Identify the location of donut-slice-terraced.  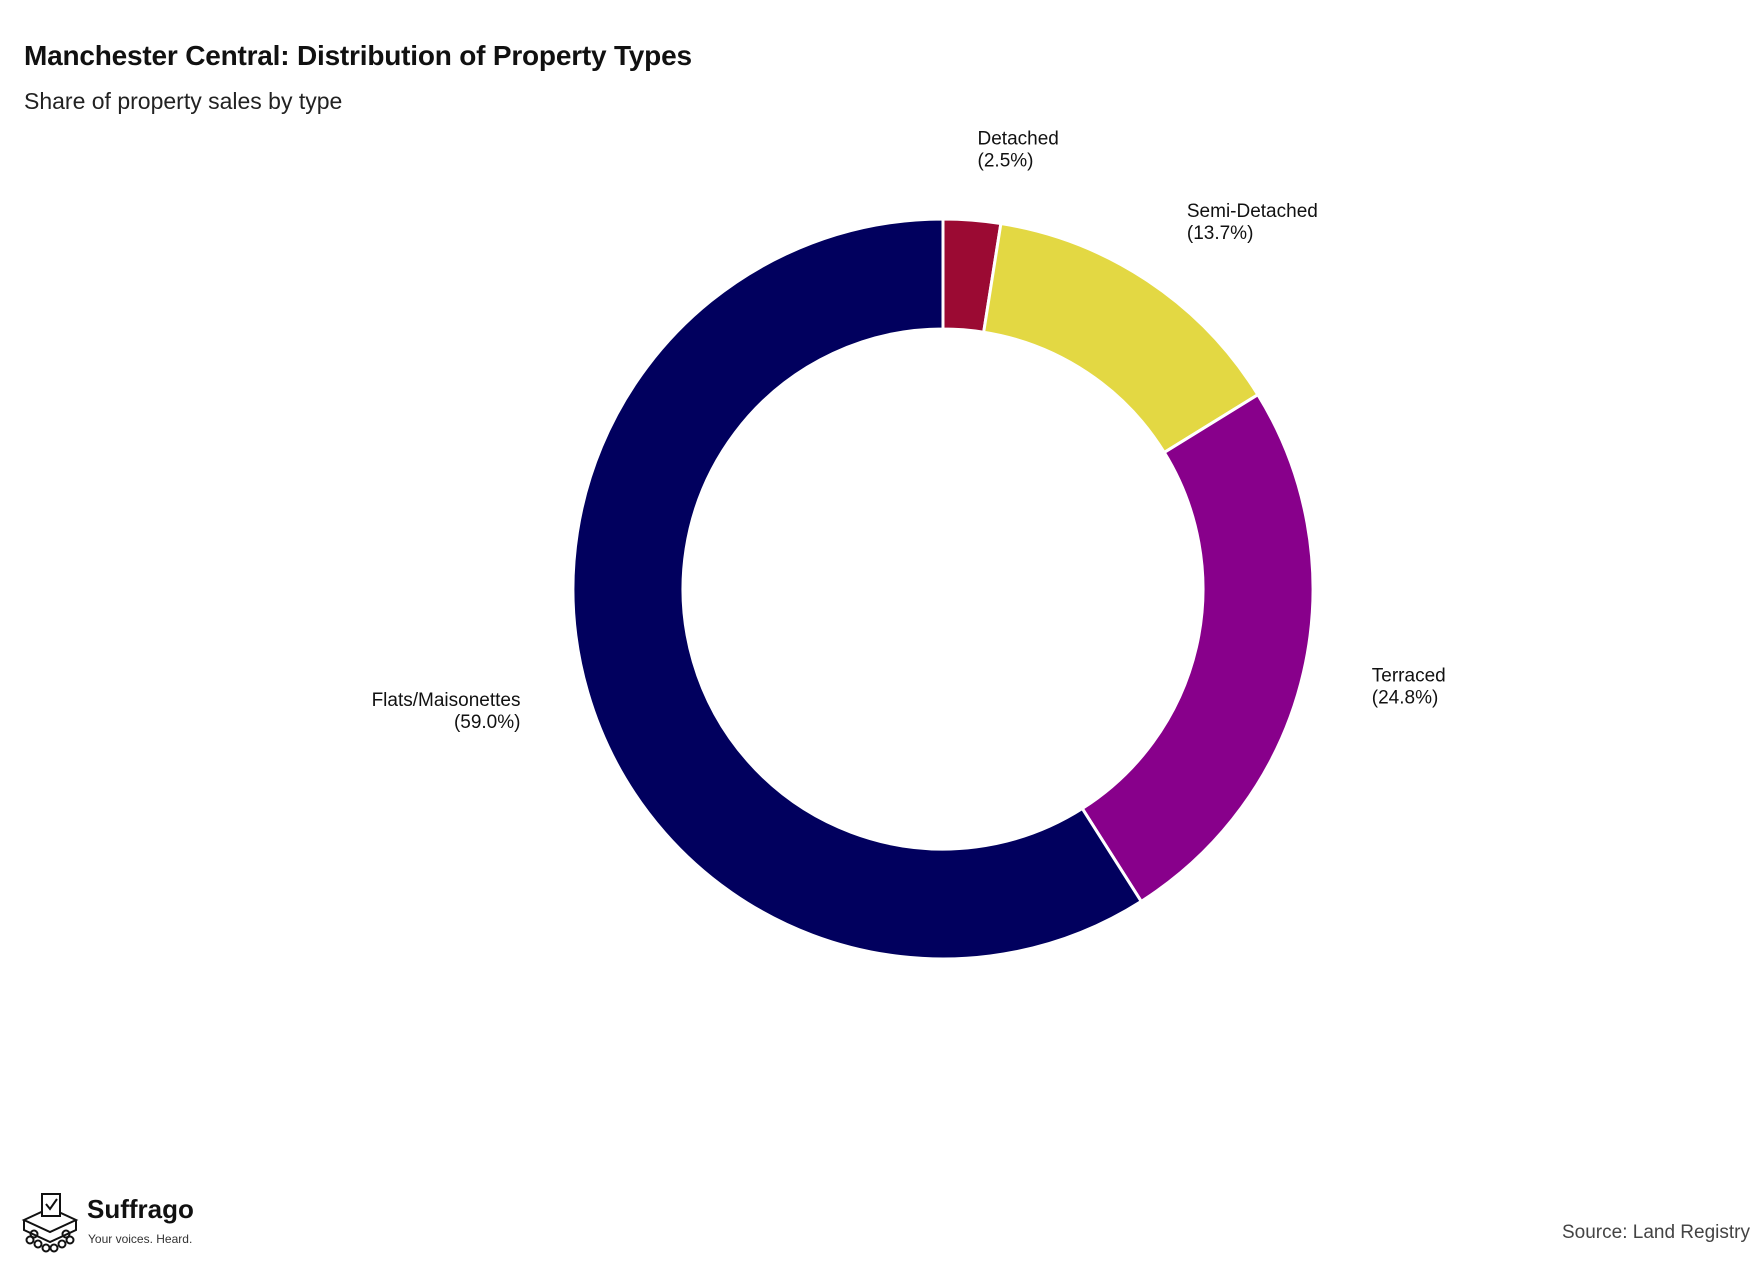
(1197, 648).